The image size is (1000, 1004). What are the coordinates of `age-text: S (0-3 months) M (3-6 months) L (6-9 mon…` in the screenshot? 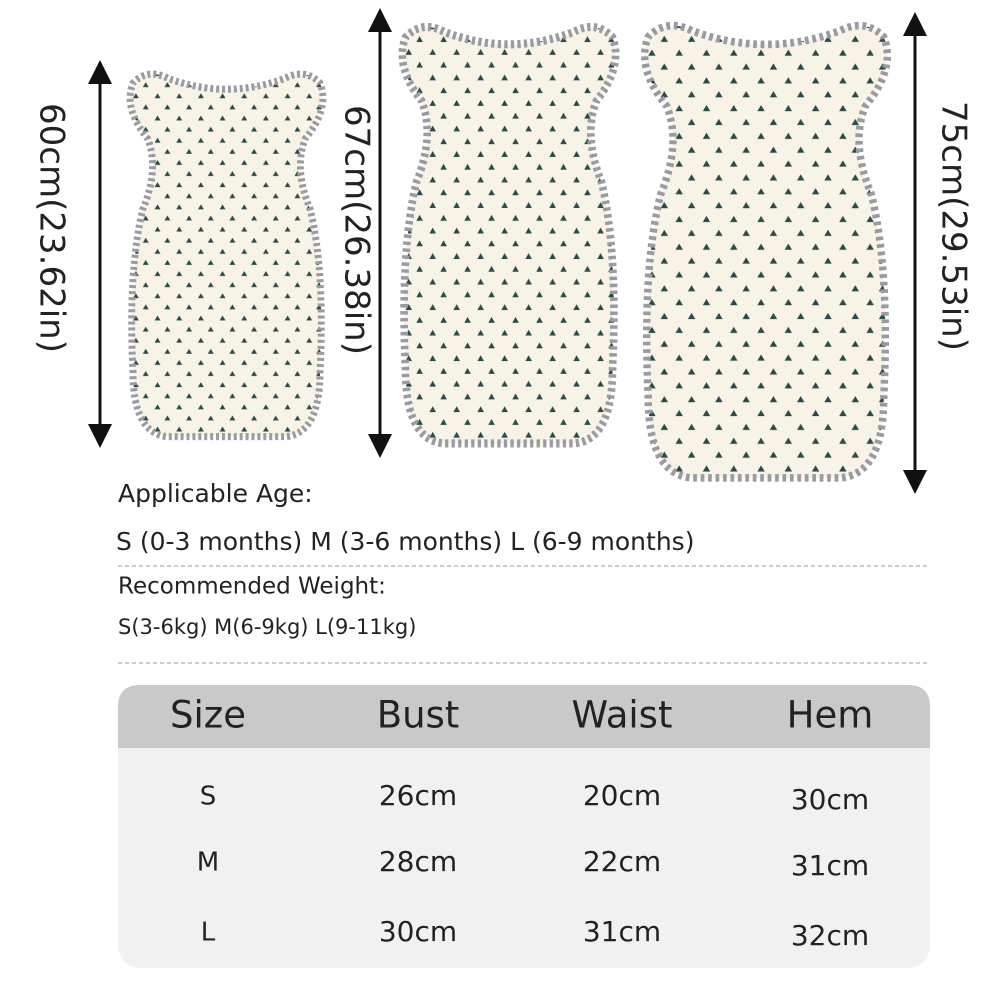 It's located at (405, 541).